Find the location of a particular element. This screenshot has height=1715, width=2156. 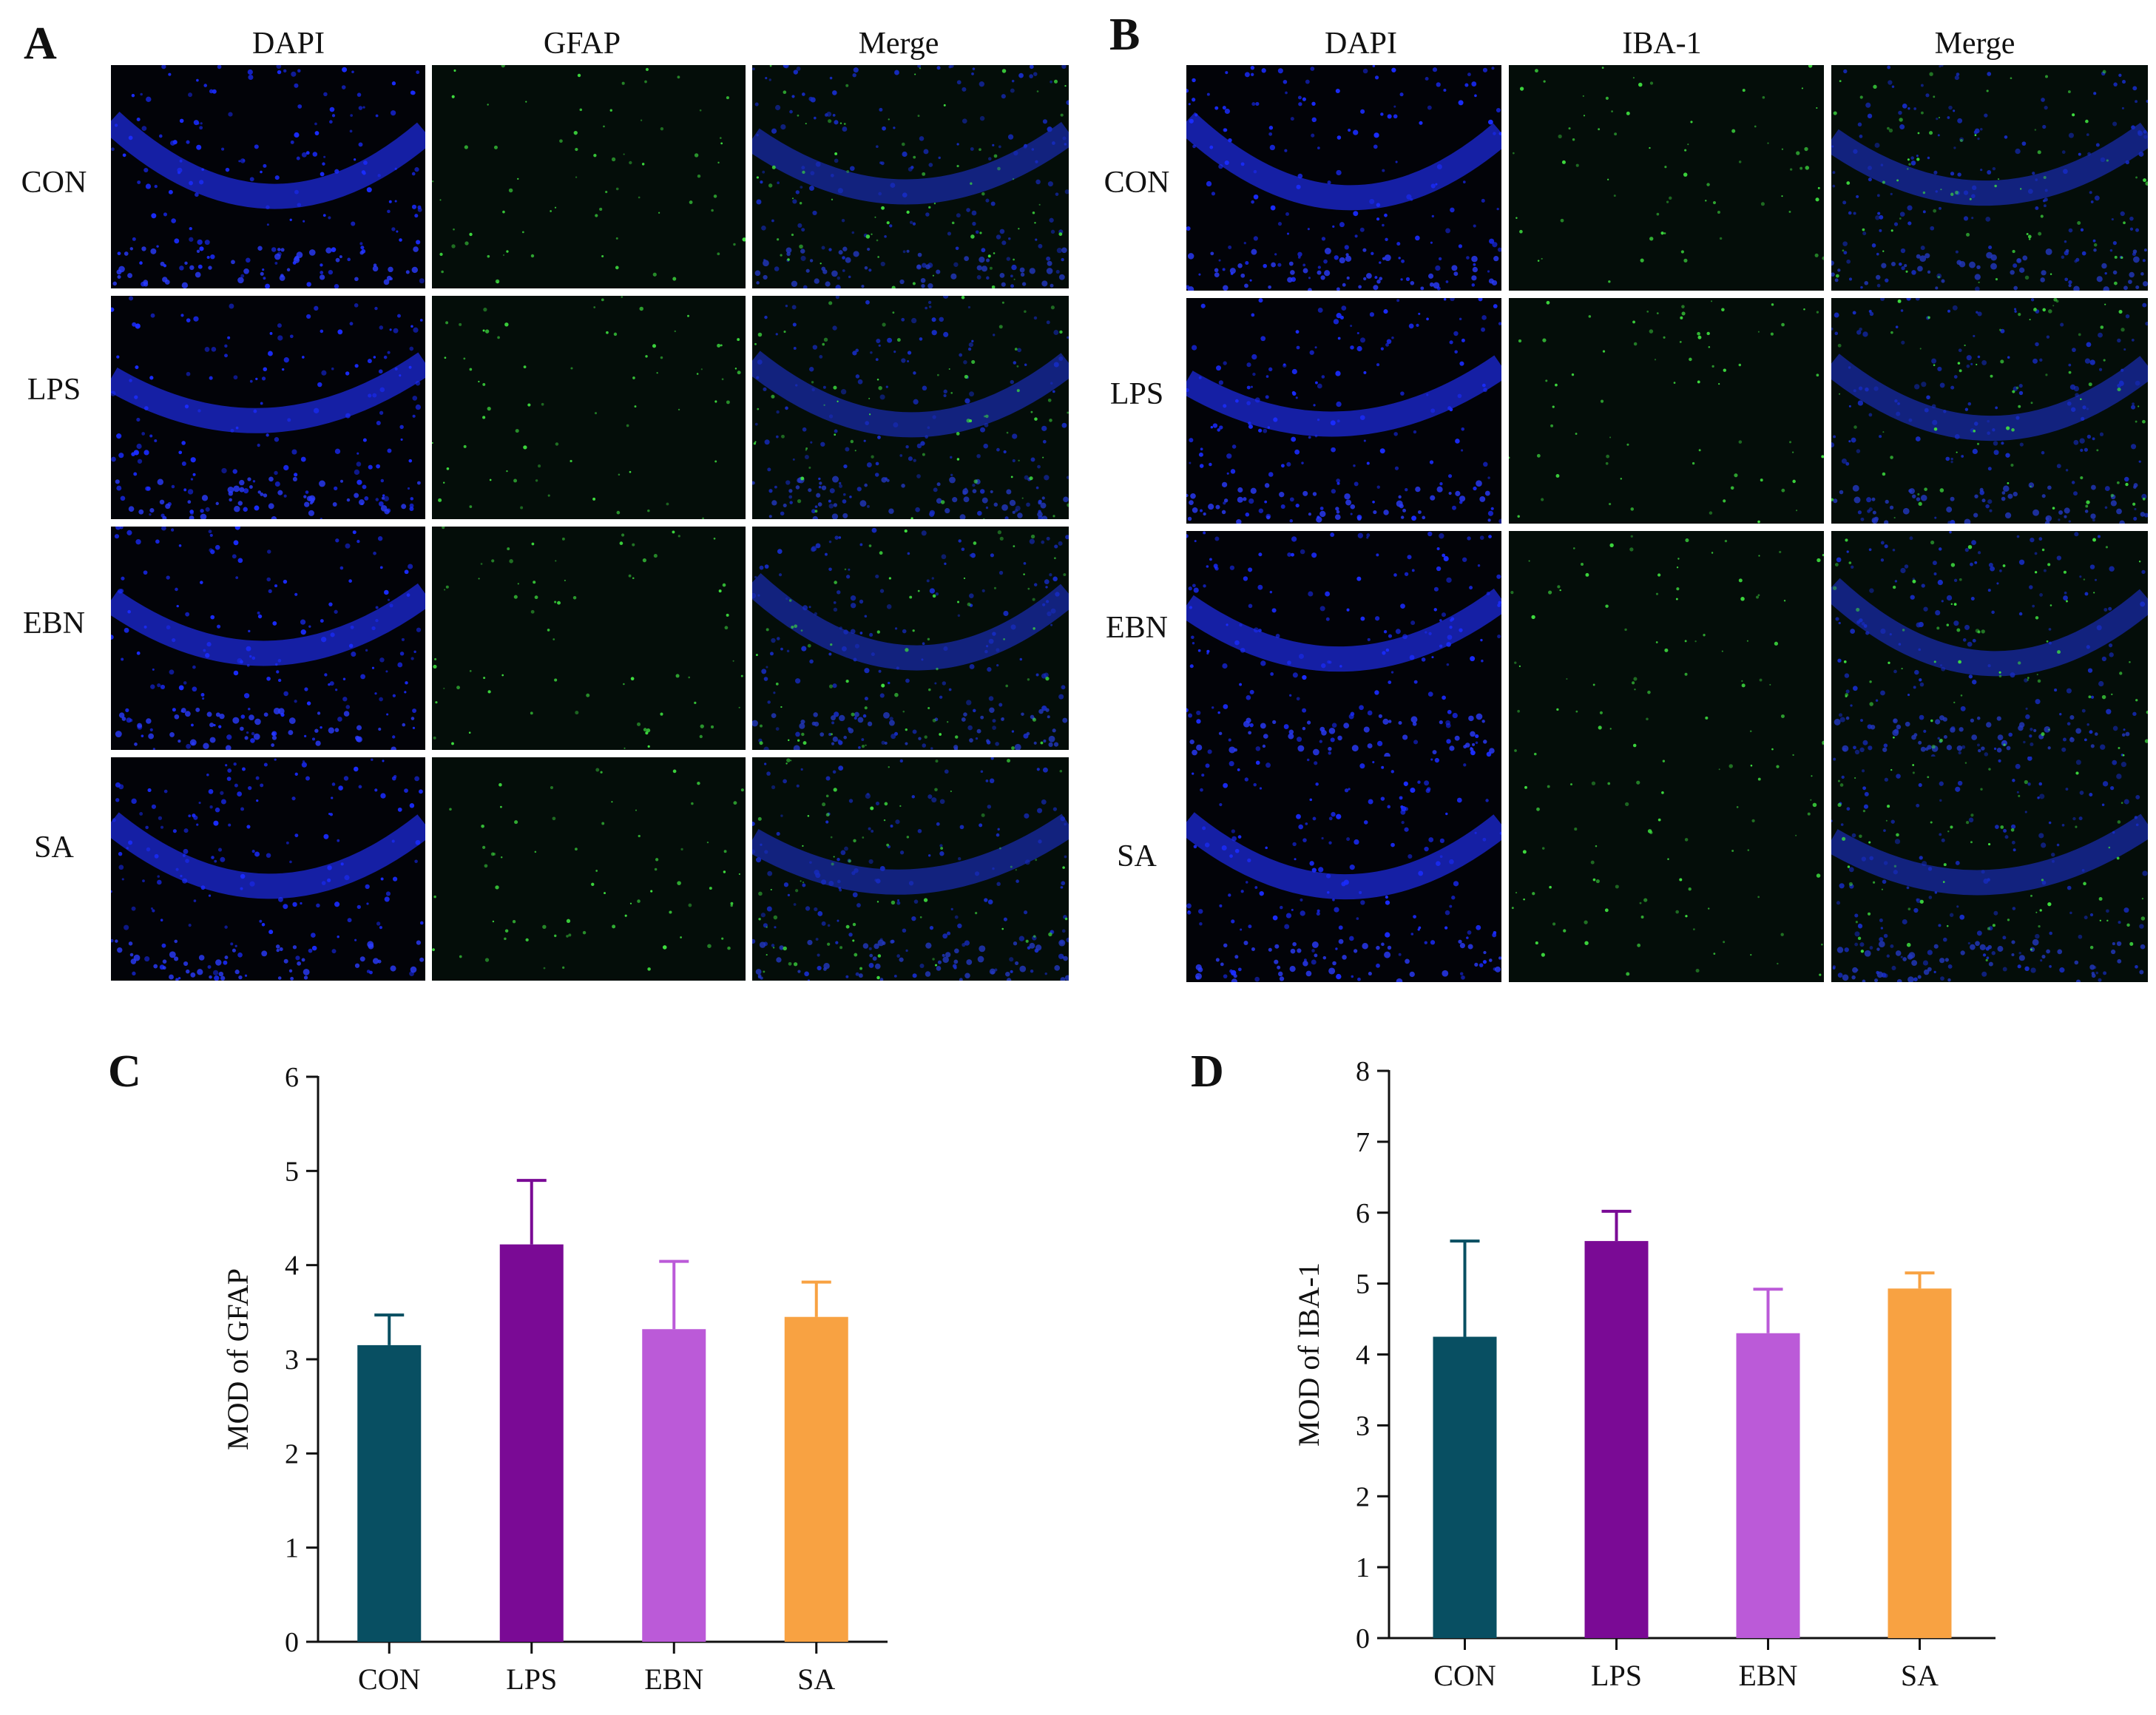

micrograph-a-ebn-dapi is located at coordinates (268, 638).